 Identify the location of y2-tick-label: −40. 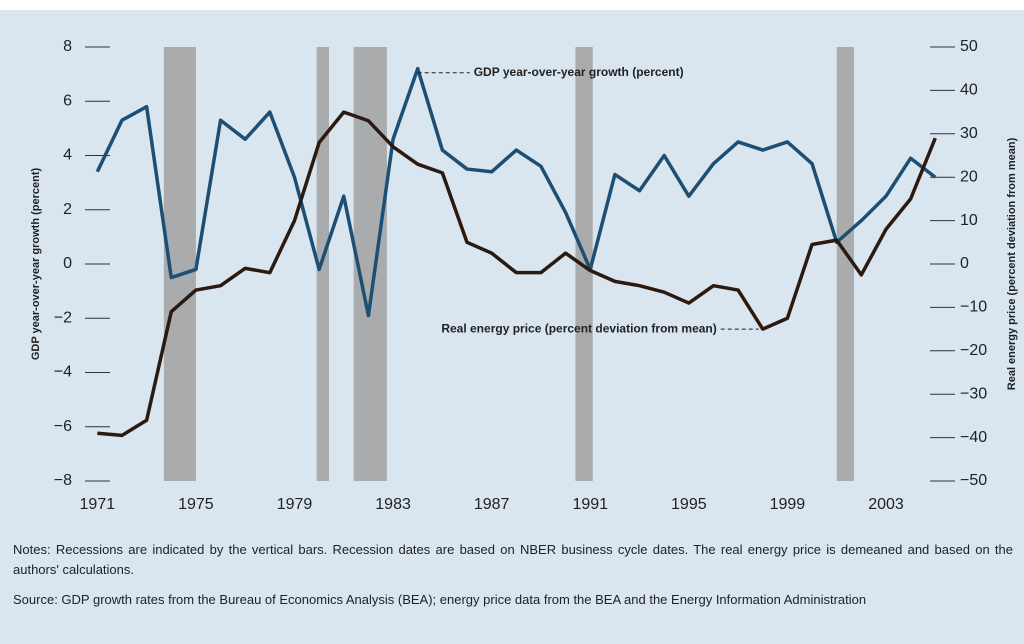
(973, 437).